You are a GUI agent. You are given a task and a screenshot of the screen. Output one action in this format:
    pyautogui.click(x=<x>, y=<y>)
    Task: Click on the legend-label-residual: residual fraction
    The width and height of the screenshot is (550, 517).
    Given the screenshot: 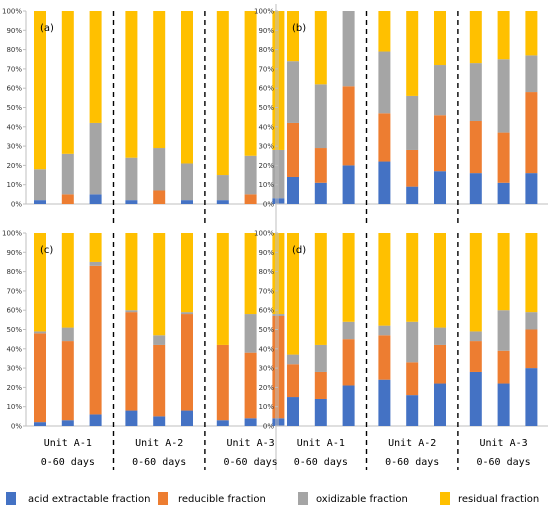 What is the action you would take?
    pyautogui.click(x=498, y=499)
    